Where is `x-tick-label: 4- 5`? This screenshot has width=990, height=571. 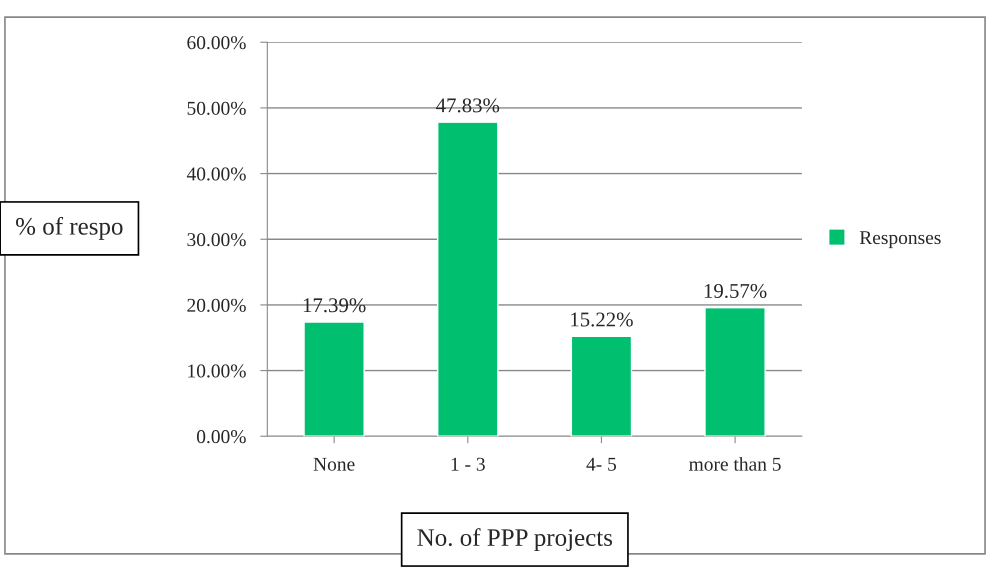
x-tick-label: 4- 5 is located at coordinates (601, 464).